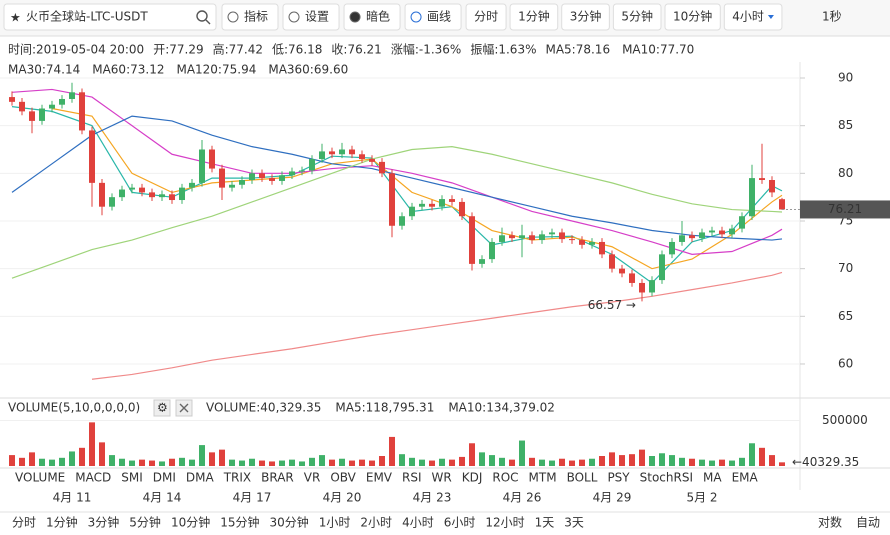 This screenshot has height=535, width=890. Describe the element at coordinates (376, 523) in the screenshot. I see `bottom-period: 2小时` at that location.